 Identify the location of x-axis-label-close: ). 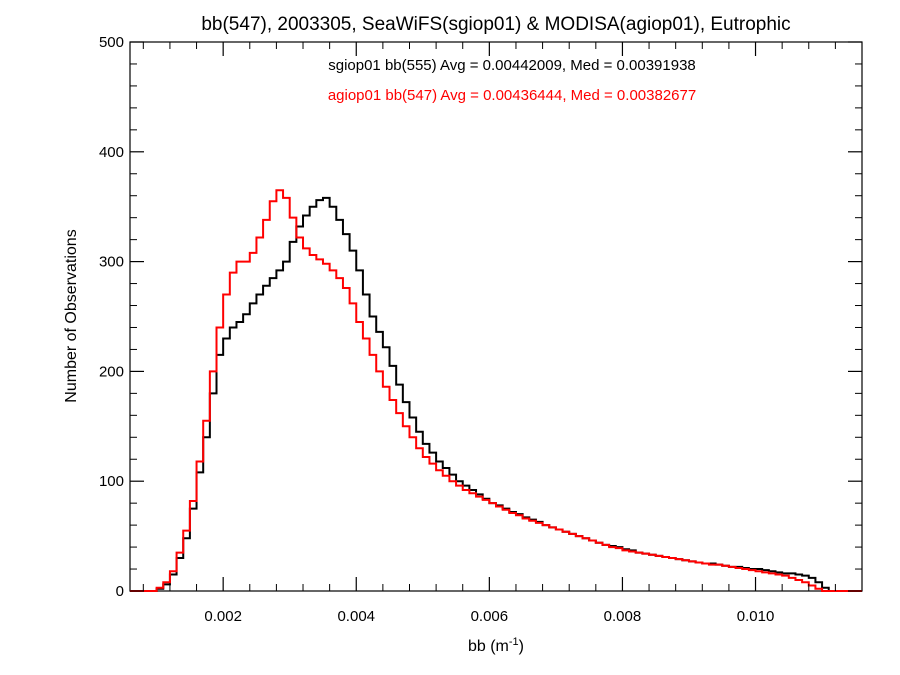
(521, 646).